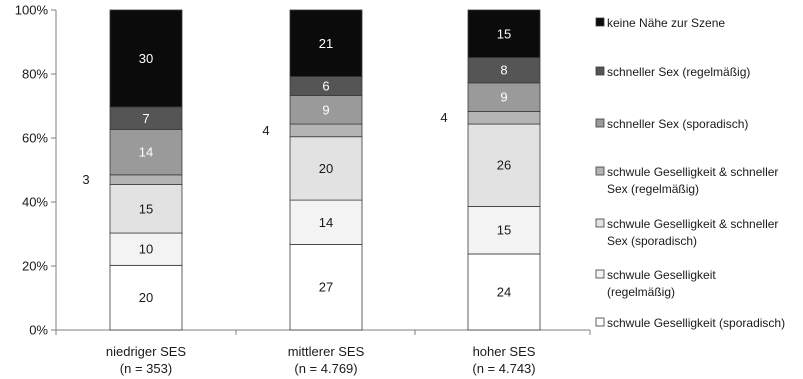 This screenshot has width=803, height=379. I want to click on data-label: 6, so click(325, 86).